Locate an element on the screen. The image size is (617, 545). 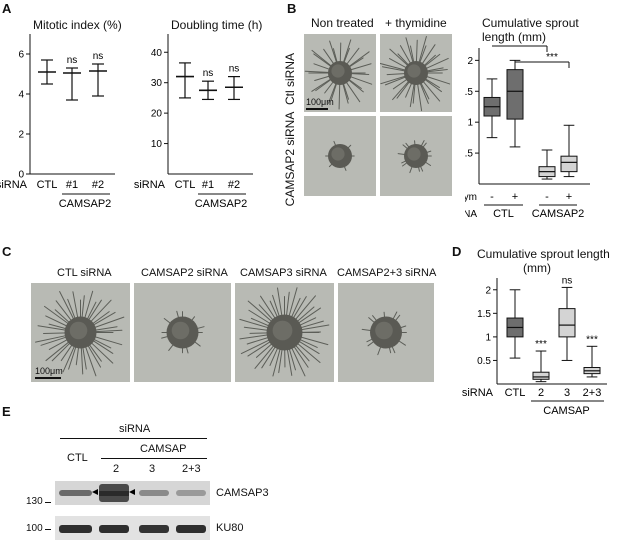
panel-c-image-camsap23 is located at coordinates (386, 332).